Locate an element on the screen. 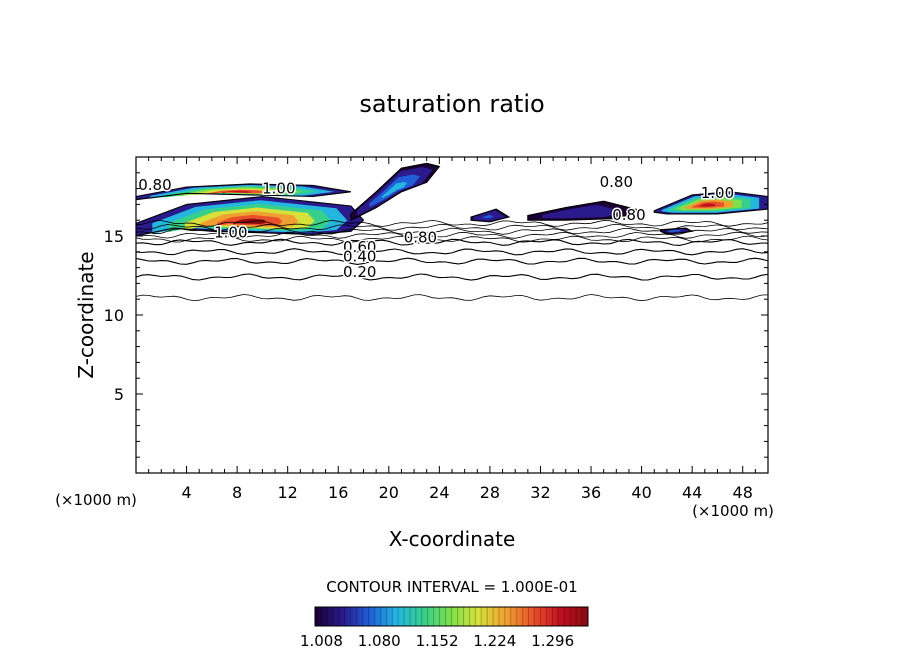 The image size is (904, 654). chart-title: saturation ratio is located at coordinates (451, 104).